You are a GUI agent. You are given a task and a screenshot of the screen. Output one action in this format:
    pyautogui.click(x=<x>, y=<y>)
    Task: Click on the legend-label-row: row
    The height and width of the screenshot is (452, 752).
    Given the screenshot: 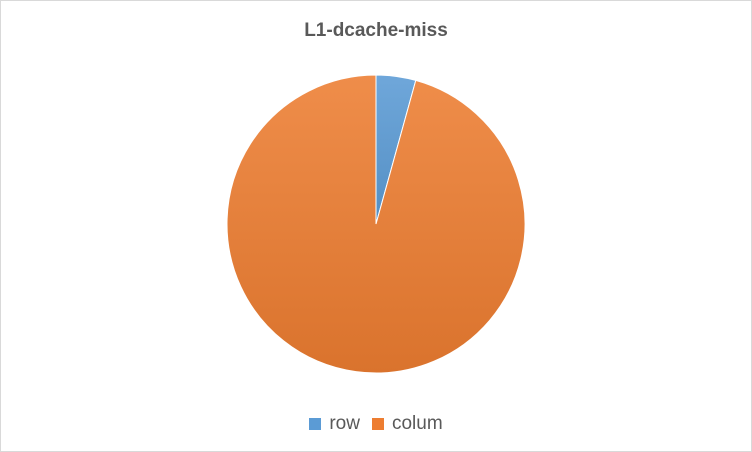 What is the action you would take?
    pyautogui.click(x=344, y=423)
    